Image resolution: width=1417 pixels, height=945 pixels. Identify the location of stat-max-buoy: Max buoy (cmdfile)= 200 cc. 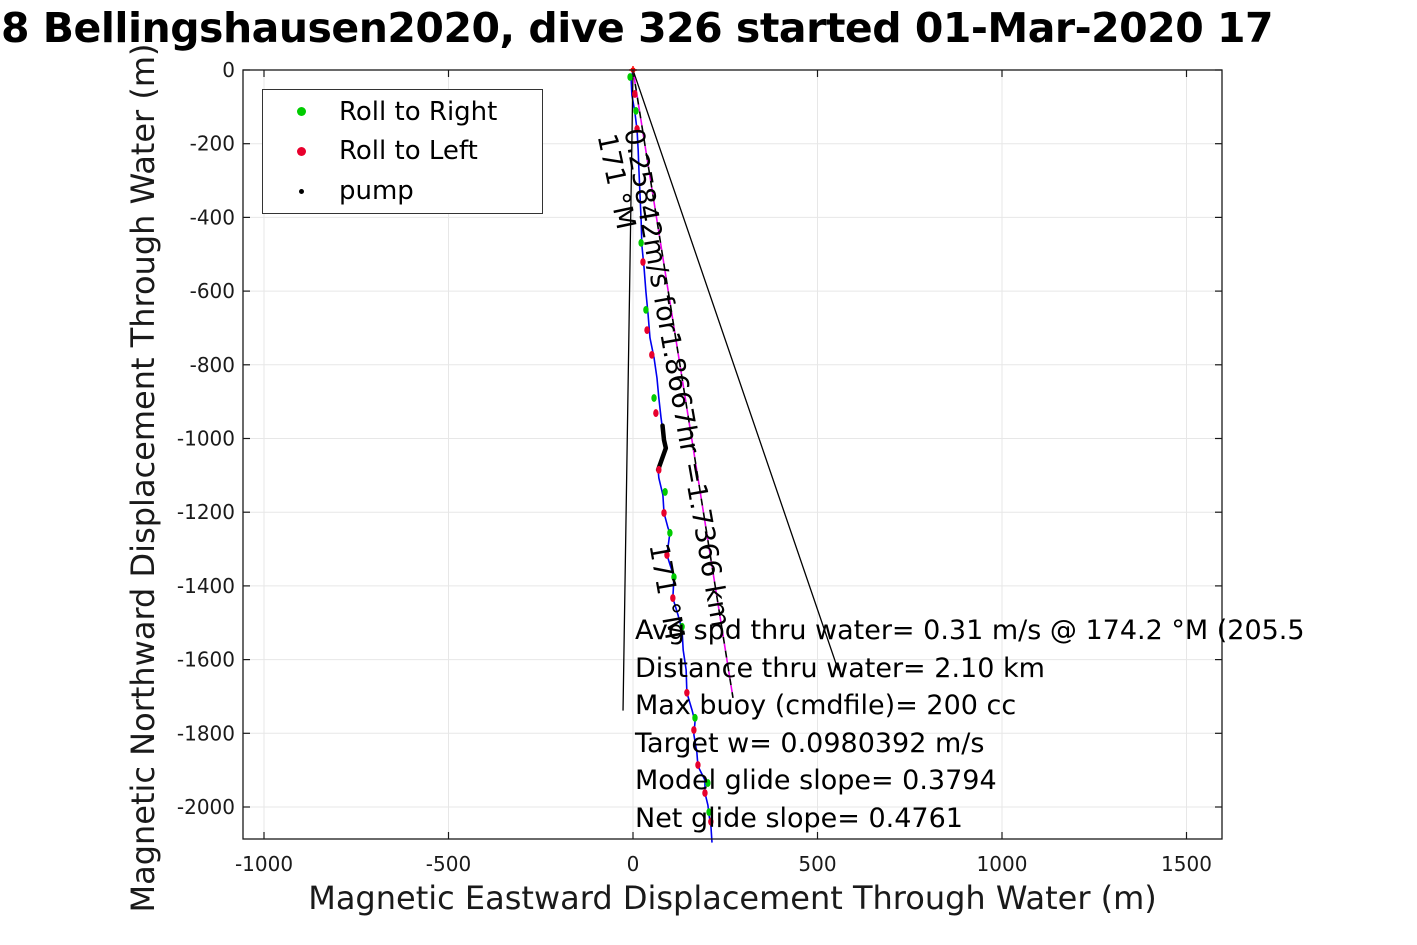
(826, 705).